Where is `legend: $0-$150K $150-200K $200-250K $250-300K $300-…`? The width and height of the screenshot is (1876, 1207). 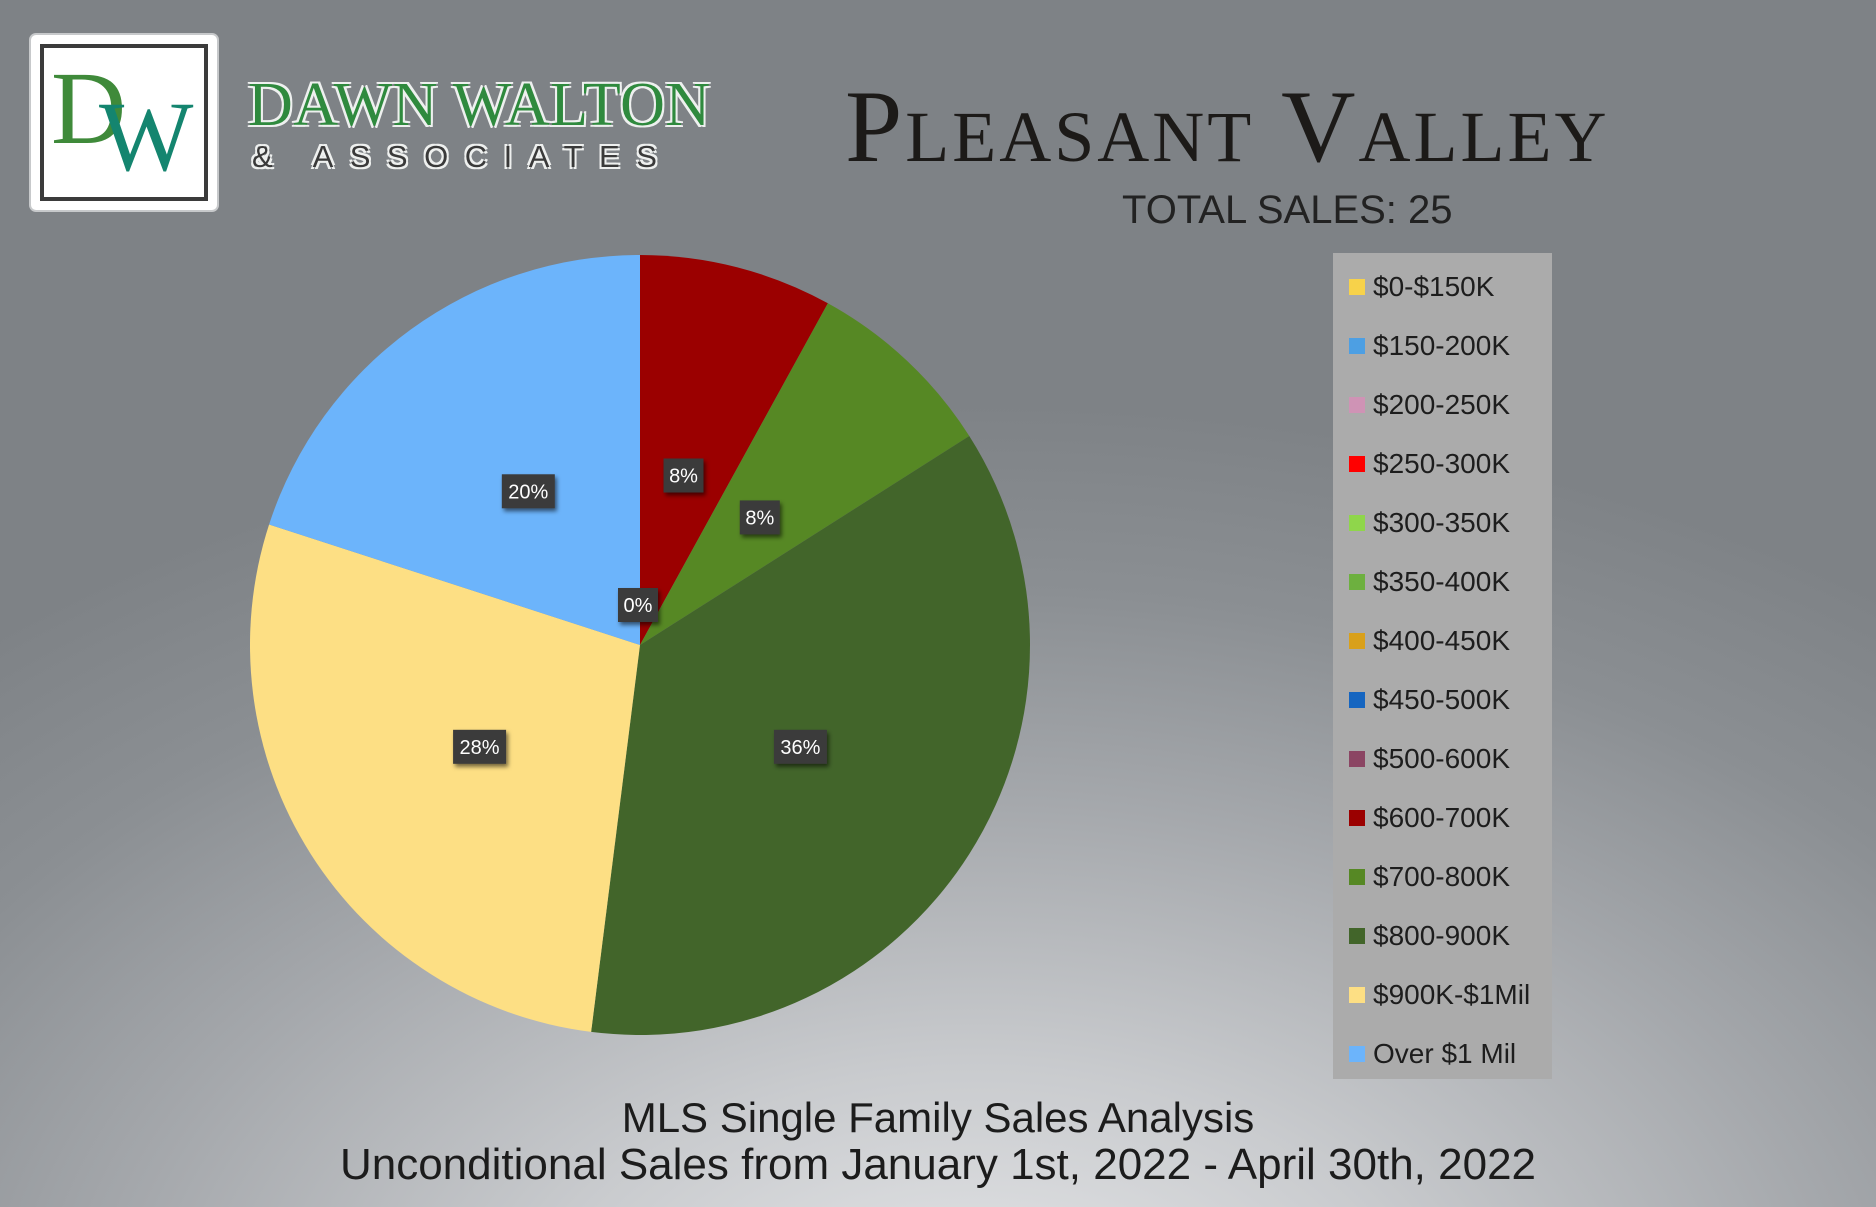
legend: $0-$150K $150-200K $200-250K $250-300K $300-… is located at coordinates (1442, 666).